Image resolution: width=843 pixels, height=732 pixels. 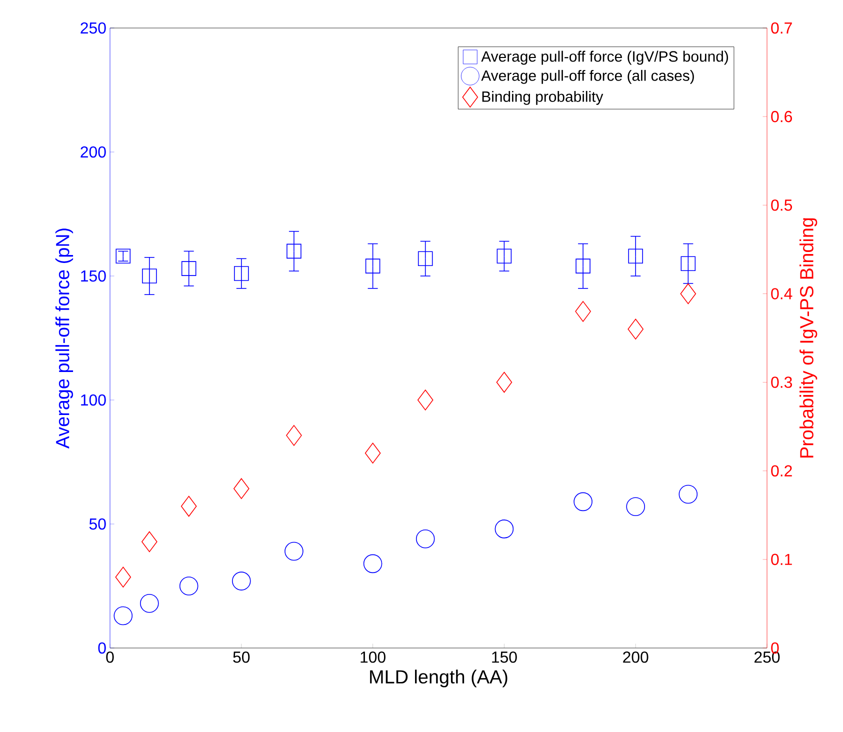 I want to click on x-tick-label: 50, so click(x=241, y=657).